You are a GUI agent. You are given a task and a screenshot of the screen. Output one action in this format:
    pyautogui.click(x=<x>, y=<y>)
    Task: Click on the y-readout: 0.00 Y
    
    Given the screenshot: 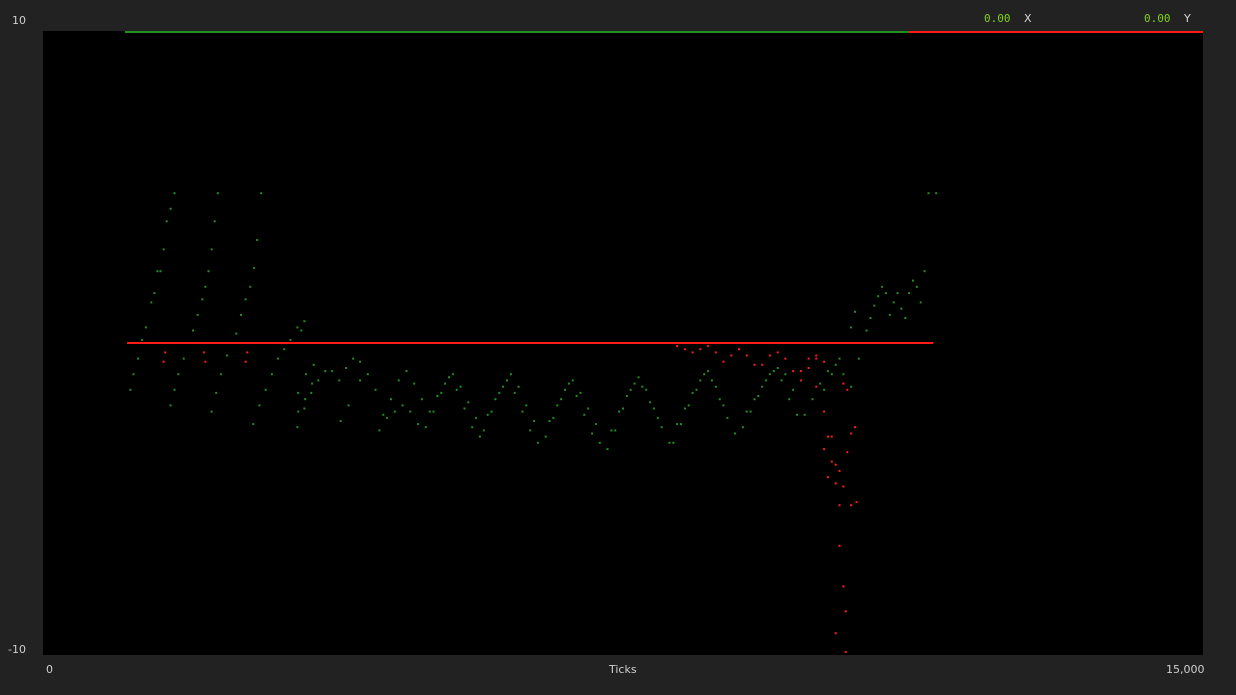 What is the action you would take?
    pyautogui.click(x=1167, y=18)
    